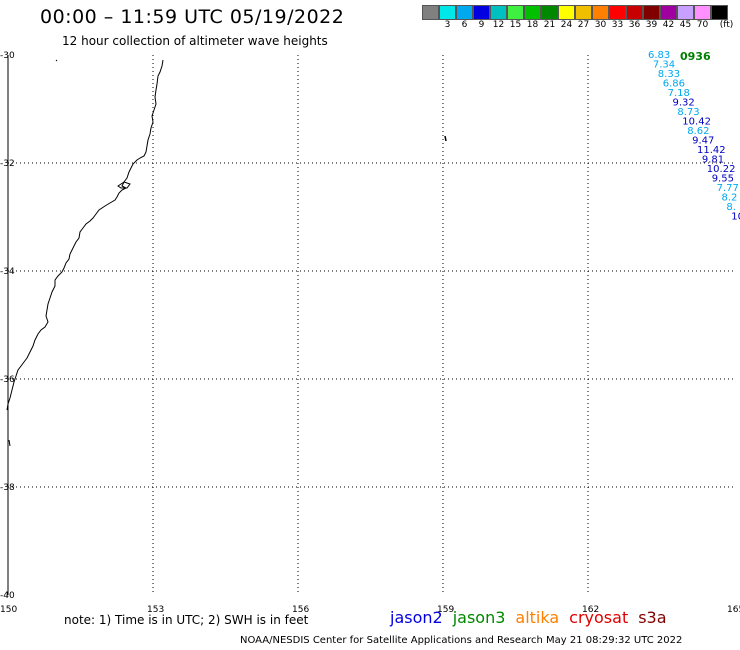  I want to click on longitude-label: 156, so click(300, 610).